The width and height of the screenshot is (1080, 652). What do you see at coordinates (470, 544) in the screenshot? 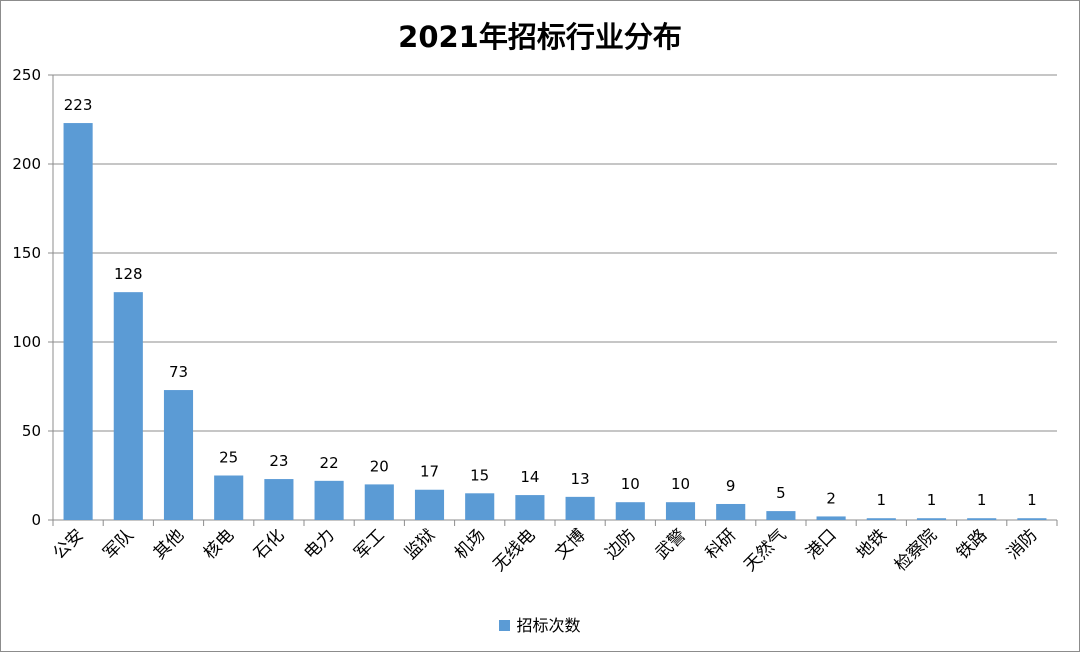
I see `category-label: 机场` at bounding box center [470, 544].